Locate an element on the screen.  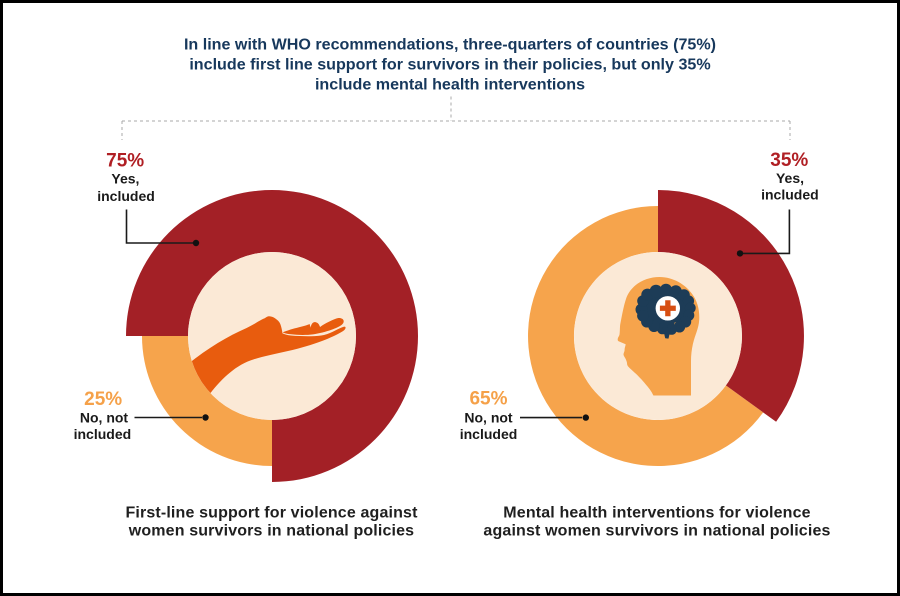
svg-text:Mental health interventions fo: Mental health interventions for violence is located at coordinates (656, 513).